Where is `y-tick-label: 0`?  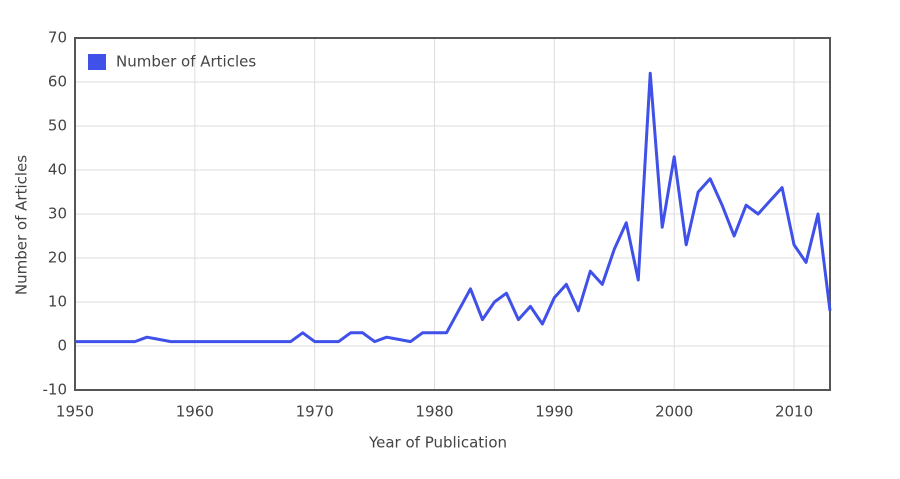
y-tick-label: 0 is located at coordinates (62, 346).